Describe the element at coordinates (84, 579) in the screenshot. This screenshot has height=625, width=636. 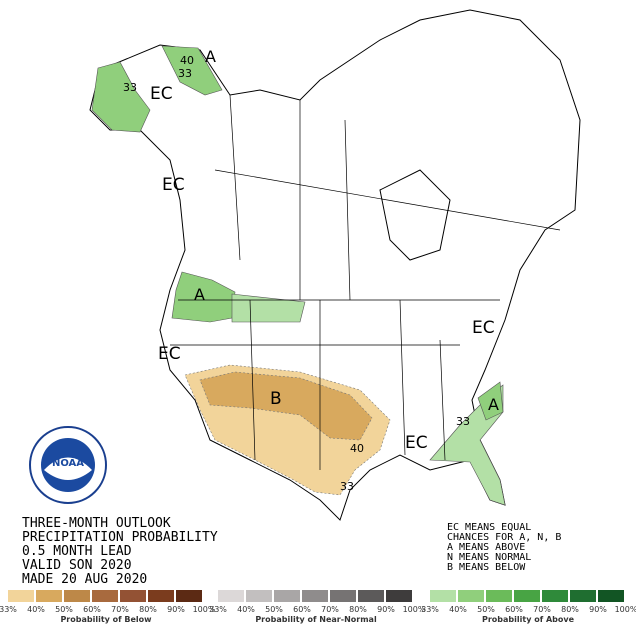
I see `header-line: MADE 20 AUG 2020` at that location.